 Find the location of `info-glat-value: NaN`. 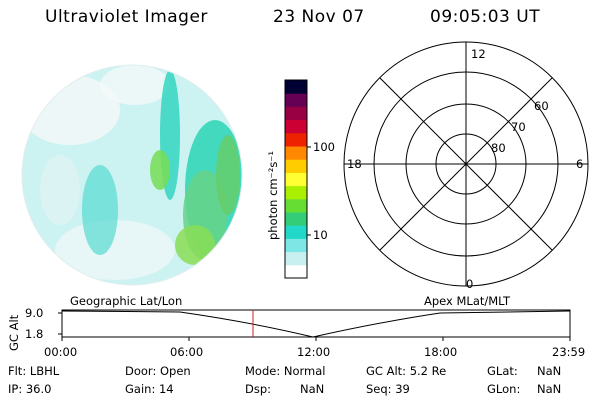

info-glat-value: NaN is located at coordinates (549, 371).